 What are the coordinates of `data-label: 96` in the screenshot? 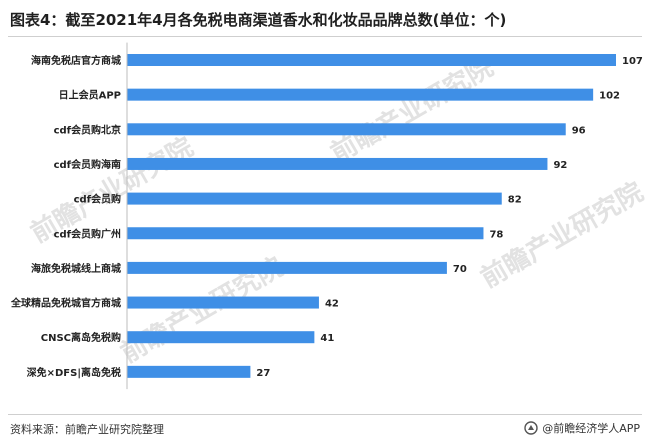 It's located at (579, 130).